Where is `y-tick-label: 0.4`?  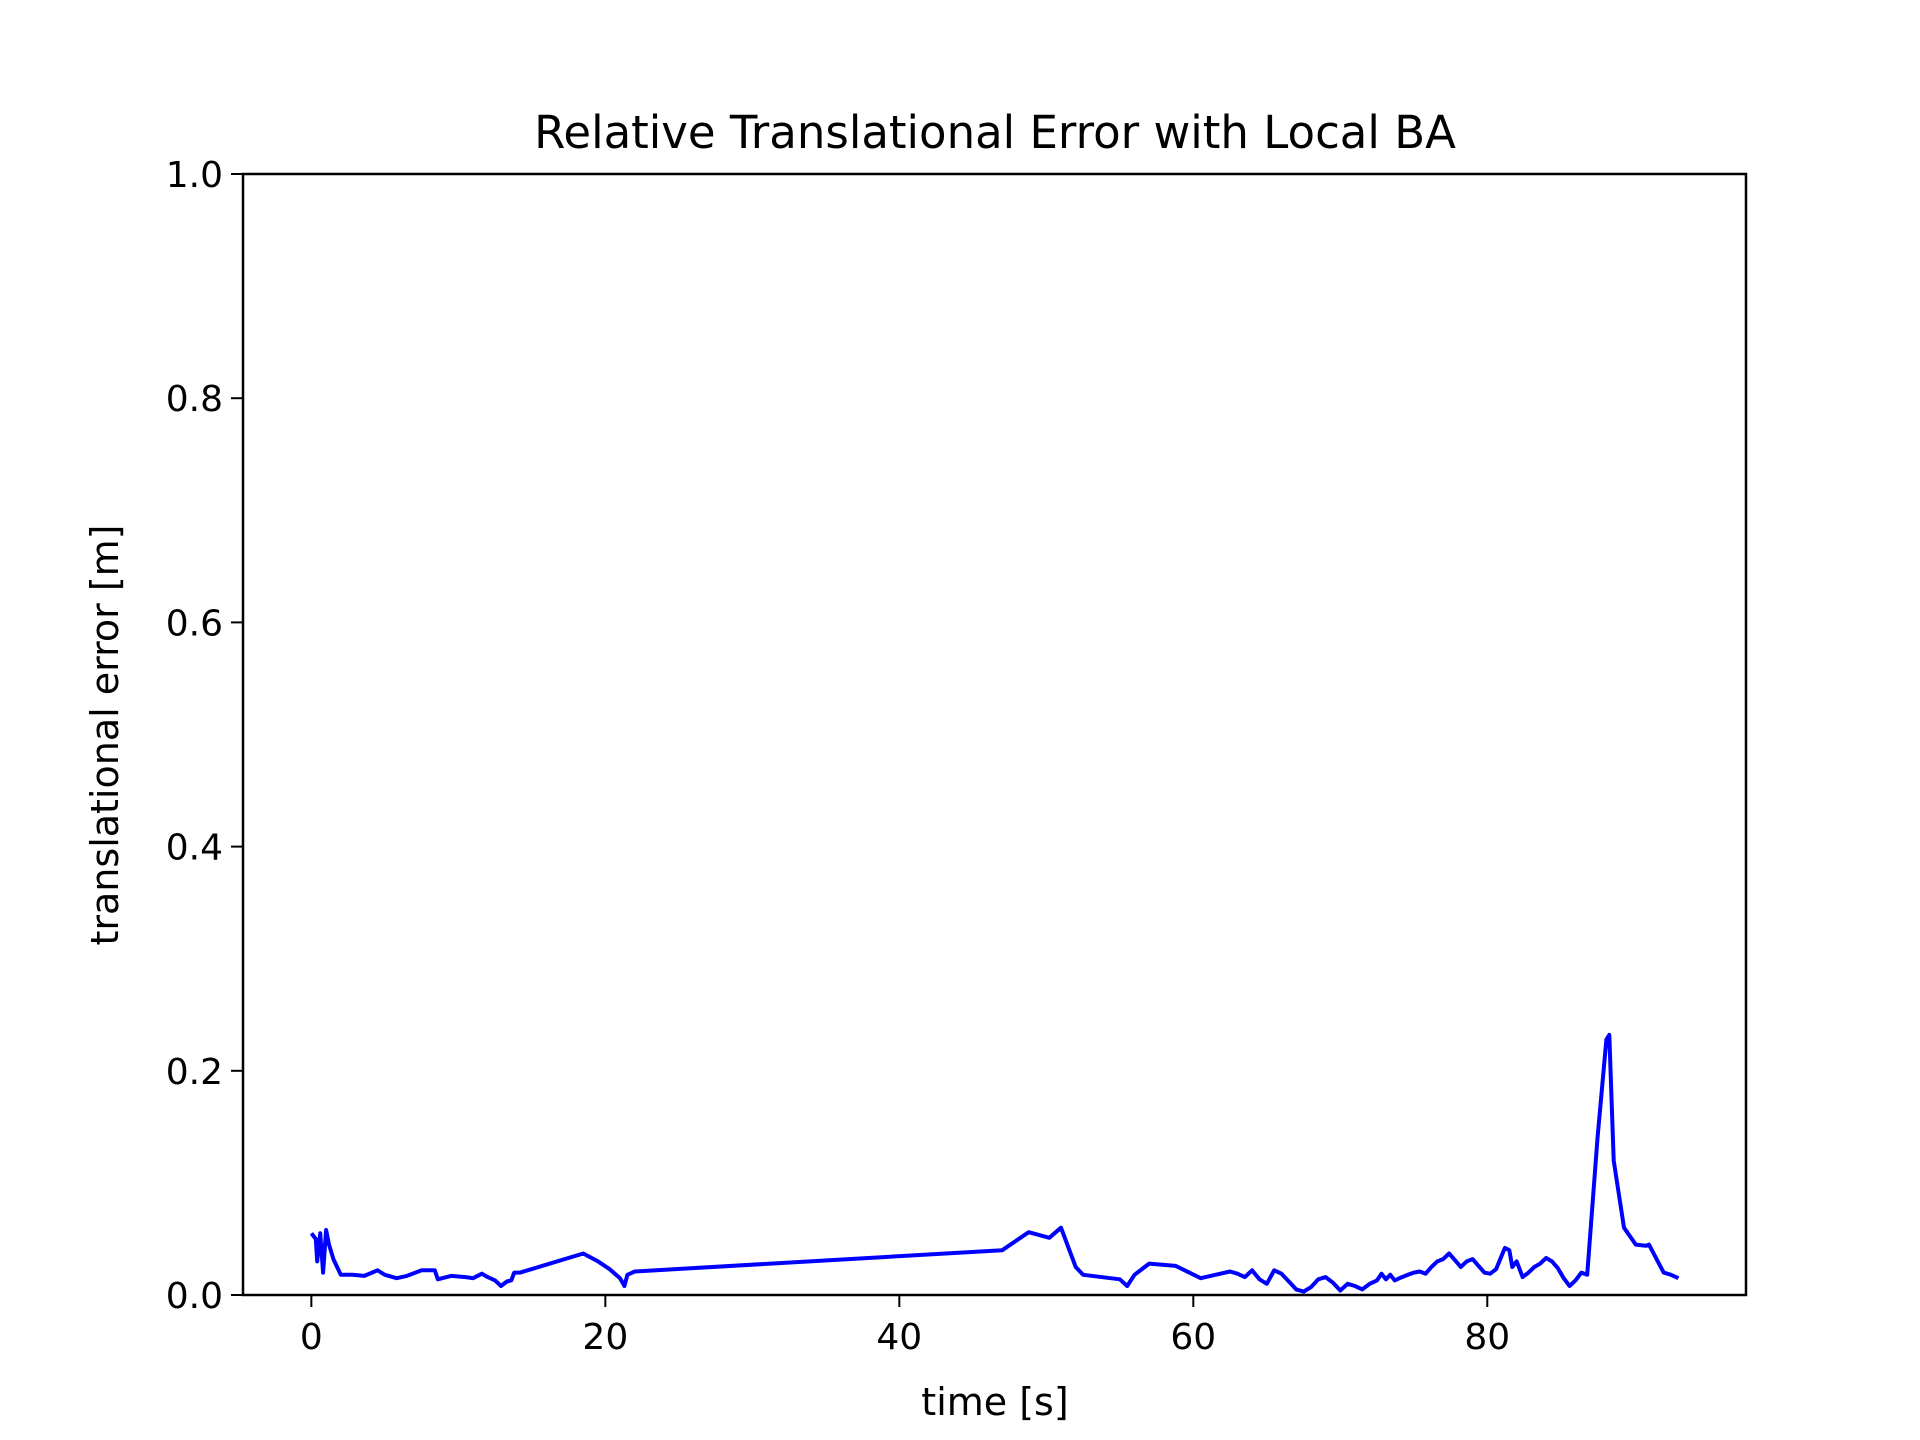
y-tick-label: 0.4 is located at coordinates (194, 848).